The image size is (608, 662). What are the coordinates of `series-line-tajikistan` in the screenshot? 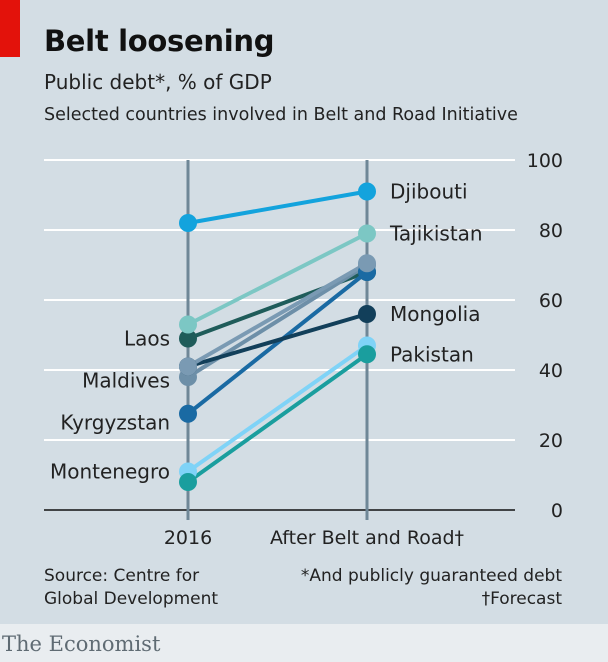 It's located at (277, 279).